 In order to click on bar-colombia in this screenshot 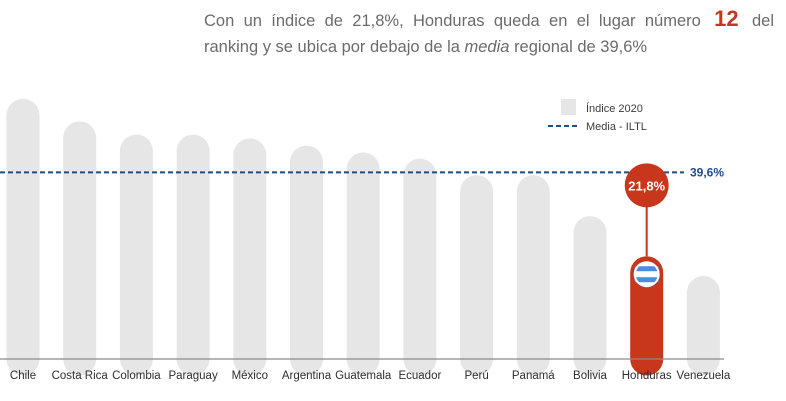, I will do `click(136, 255)`.